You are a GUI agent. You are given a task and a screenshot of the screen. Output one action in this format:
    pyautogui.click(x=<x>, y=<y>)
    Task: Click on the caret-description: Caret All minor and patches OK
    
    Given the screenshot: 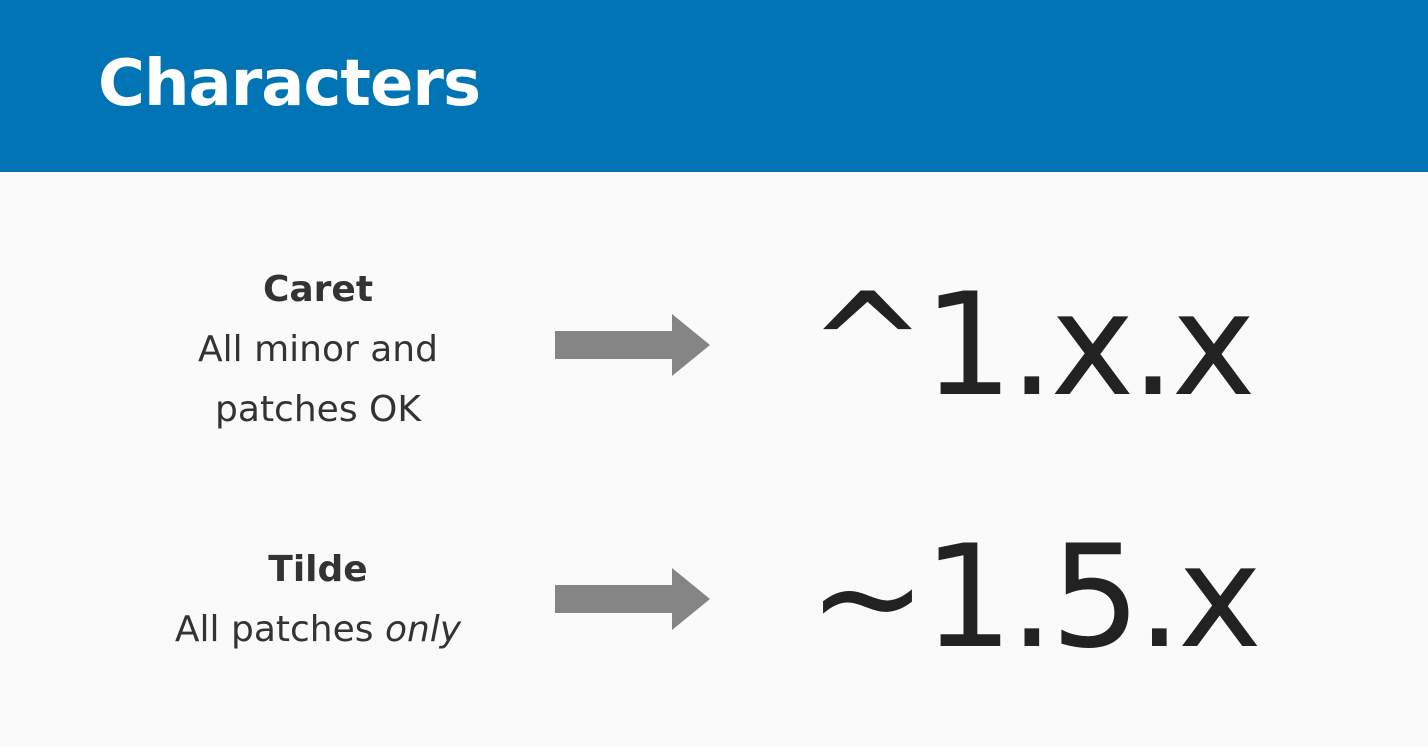 What is the action you would take?
    pyautogui.click(x=318, y=350)
    